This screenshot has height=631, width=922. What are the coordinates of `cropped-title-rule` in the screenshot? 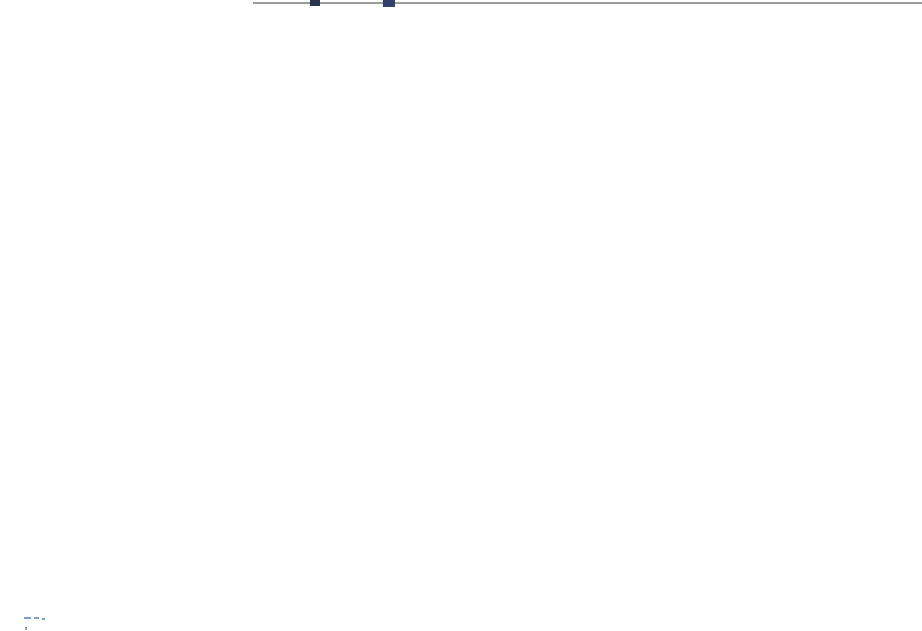 It's located at (587, 3).